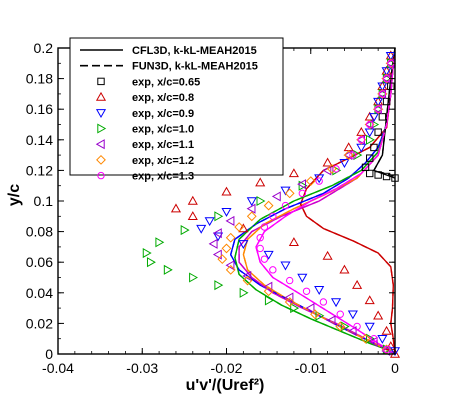  I want to click on exp-marker-s1-p10, so click(226, 191).